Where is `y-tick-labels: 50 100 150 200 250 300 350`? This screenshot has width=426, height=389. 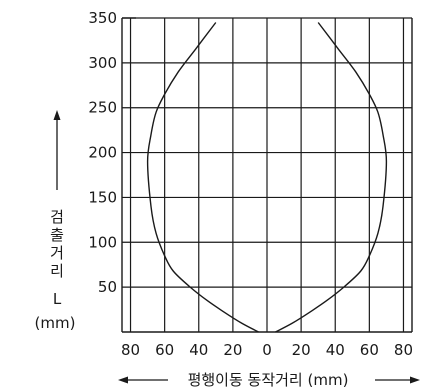
y-tick-labels: 50 100 150 200 250 300 350 is located at coordinates (102, 152).